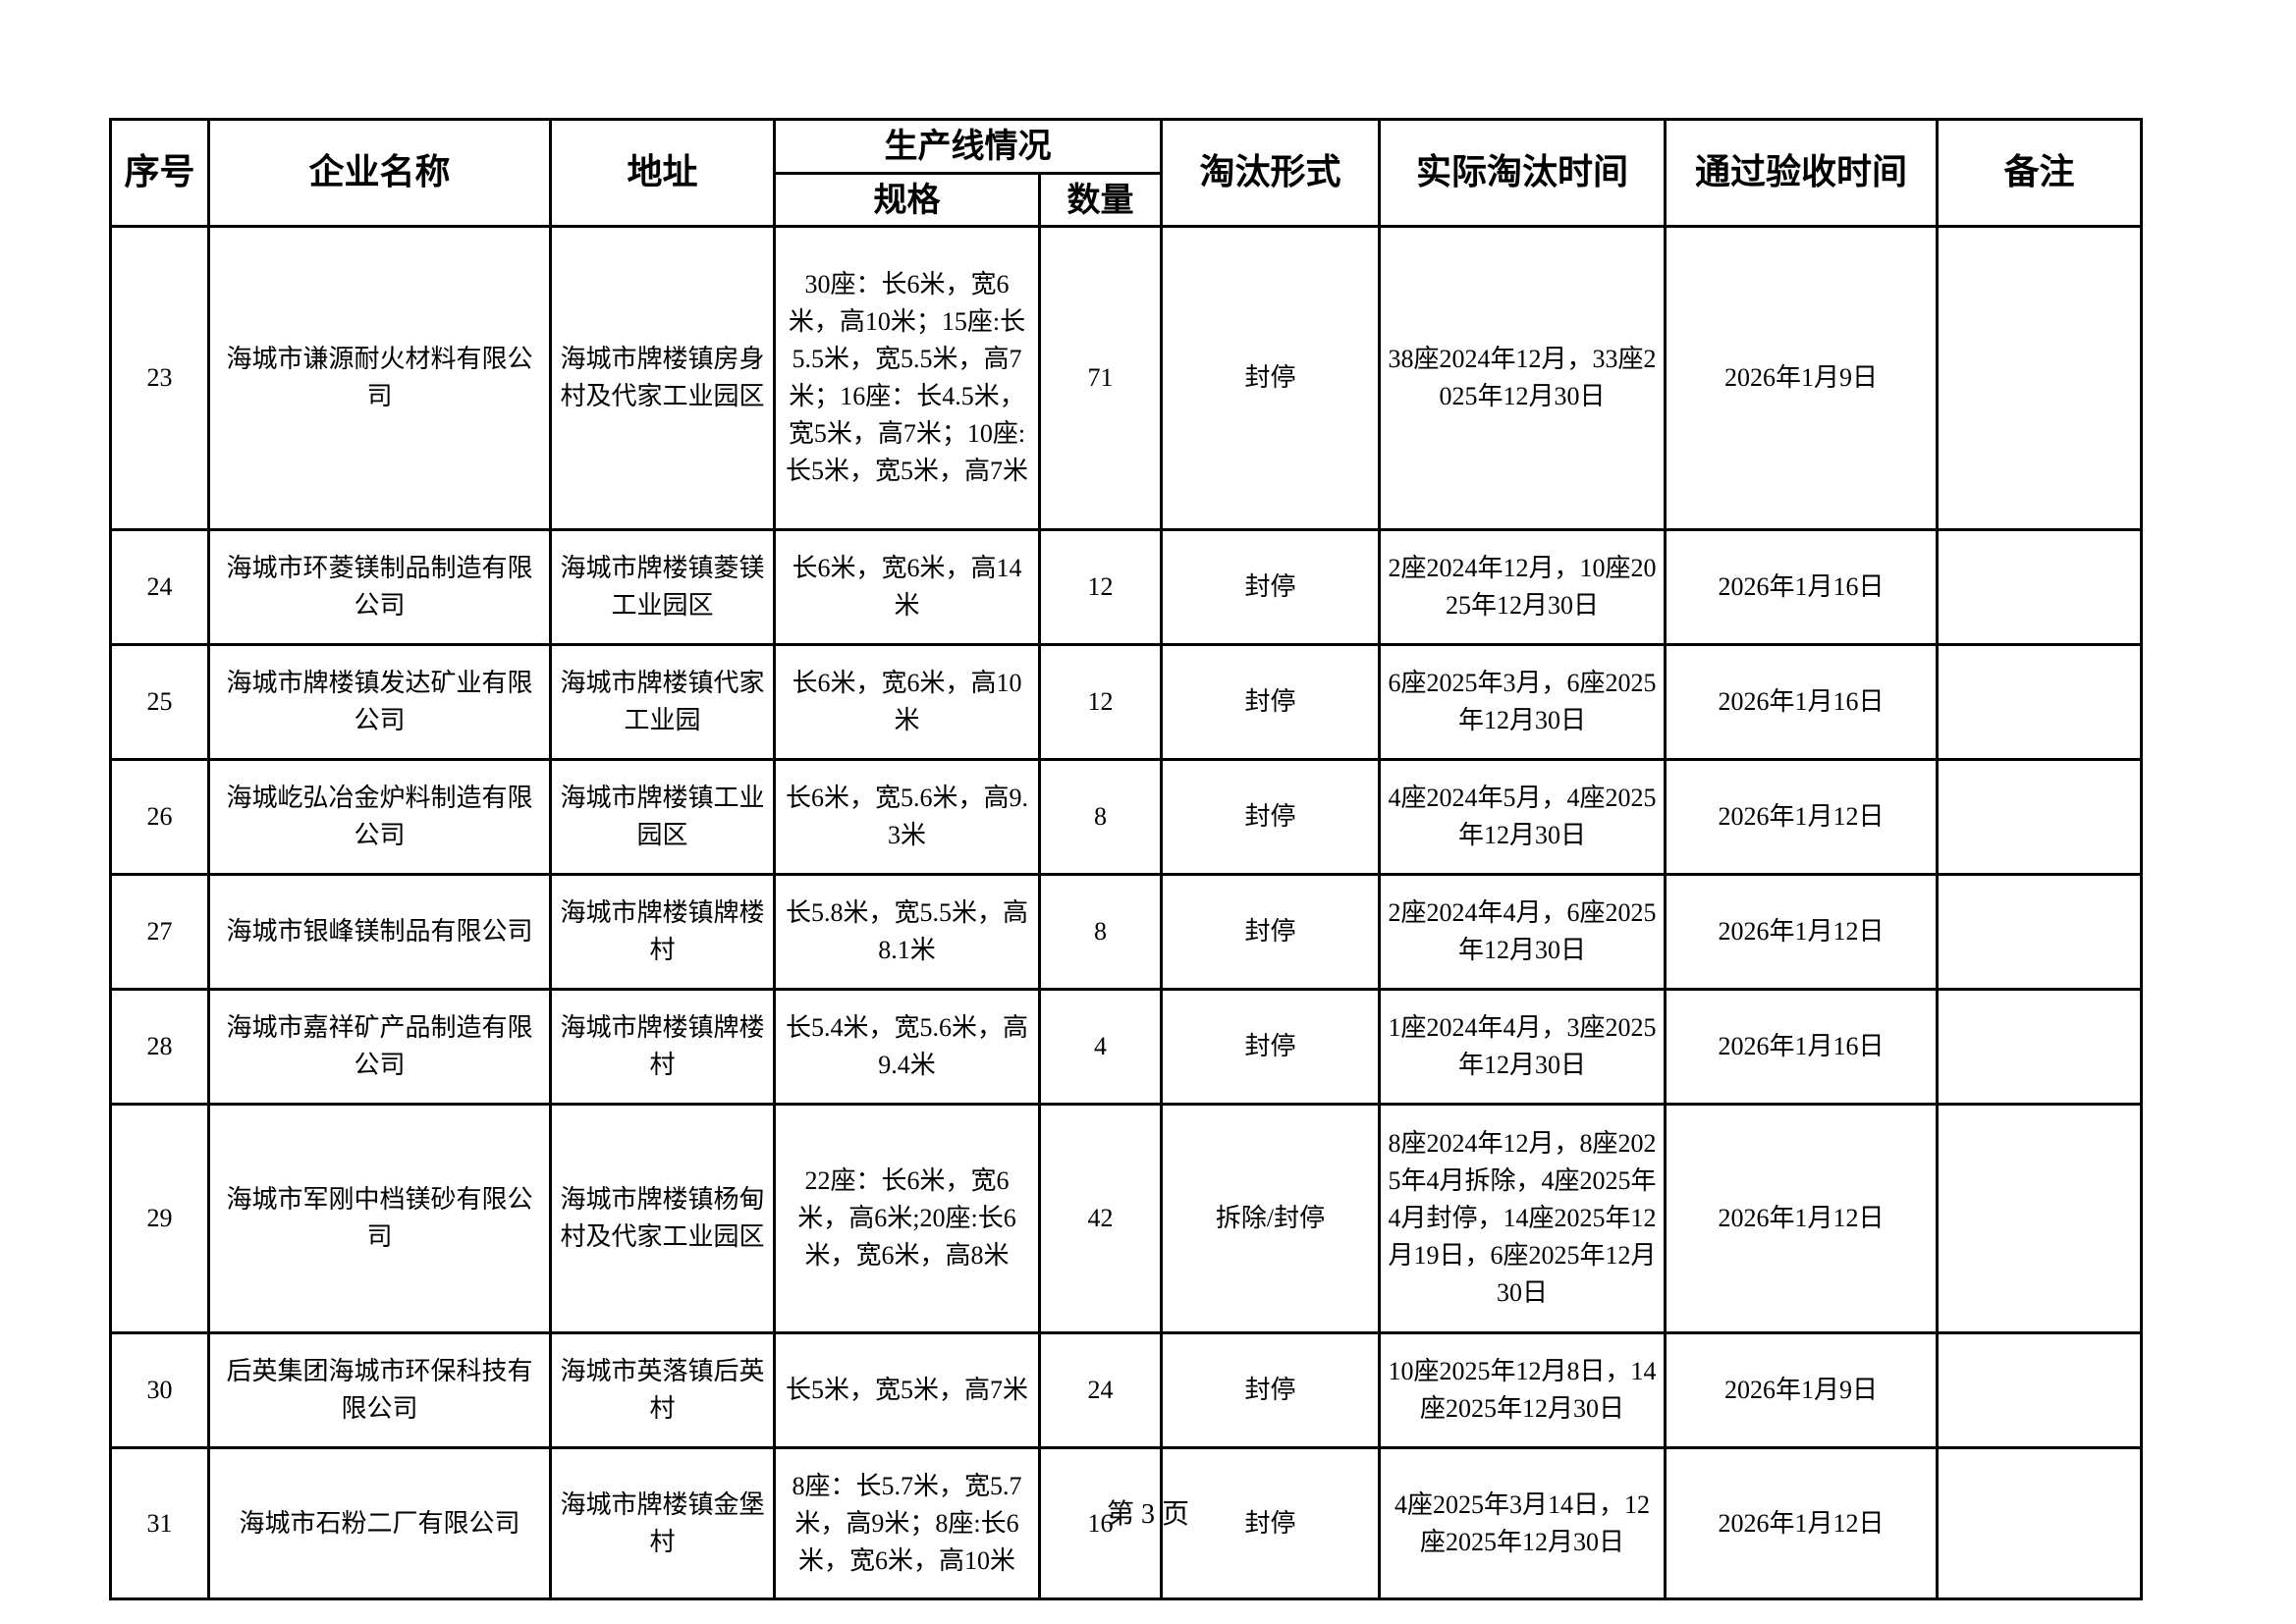  I want to click on cell-company: 海城市嘉祥矿产品制造有限公司, so click(379, 1047).